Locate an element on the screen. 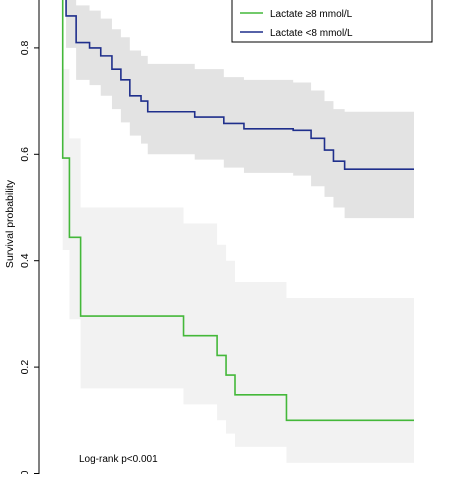 Image resolution: width=474 pixels, height=479 pixels. legend-box is located at coordinates (332, 21).